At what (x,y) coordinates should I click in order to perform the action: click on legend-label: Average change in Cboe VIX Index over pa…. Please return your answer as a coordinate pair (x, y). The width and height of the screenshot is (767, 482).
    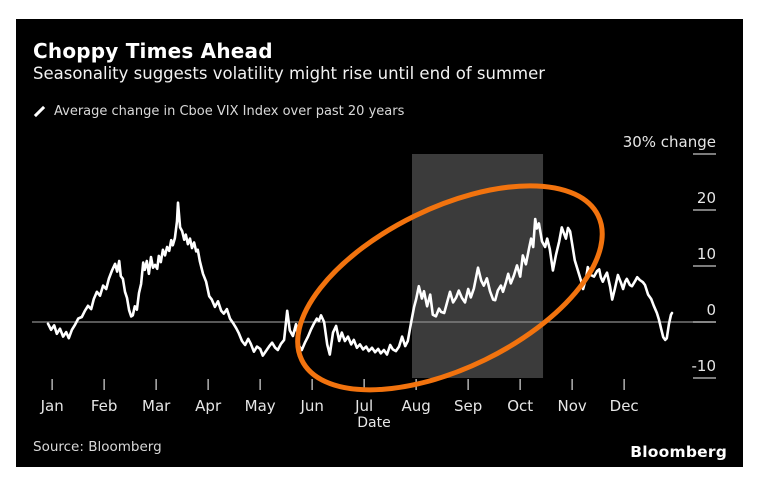
    Looking at the image, I should click on (229, 111).